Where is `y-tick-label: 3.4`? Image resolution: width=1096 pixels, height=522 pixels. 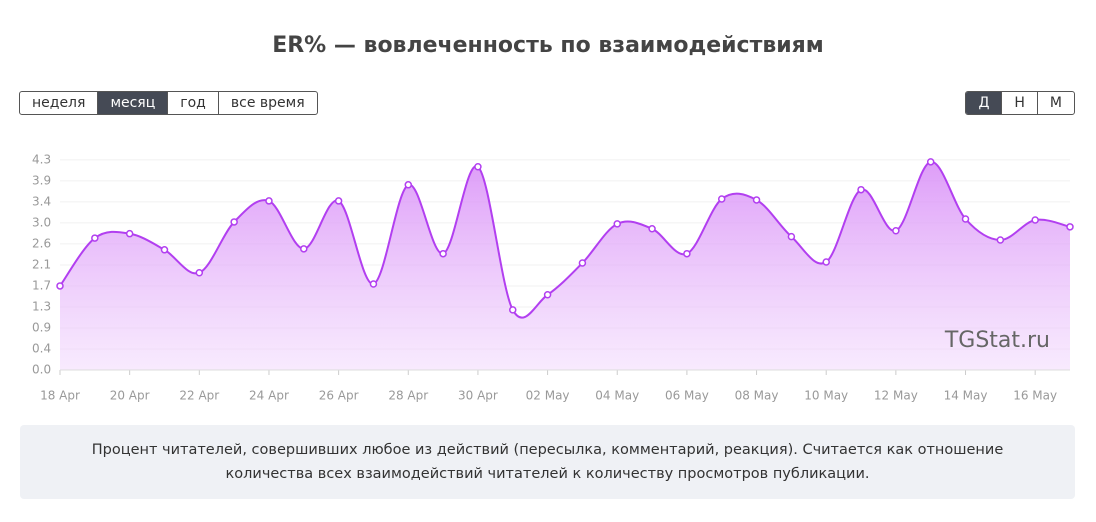 y-tick-label: 3.4 is located at coordinates (41, 201).